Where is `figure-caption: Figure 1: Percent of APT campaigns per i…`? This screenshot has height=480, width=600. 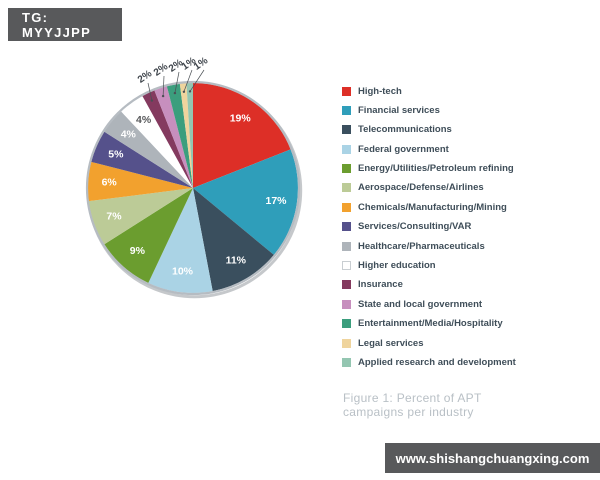 figure-caption: Figure 1: Percent of APT campaigns per i… is located at coordinates (412, 405).